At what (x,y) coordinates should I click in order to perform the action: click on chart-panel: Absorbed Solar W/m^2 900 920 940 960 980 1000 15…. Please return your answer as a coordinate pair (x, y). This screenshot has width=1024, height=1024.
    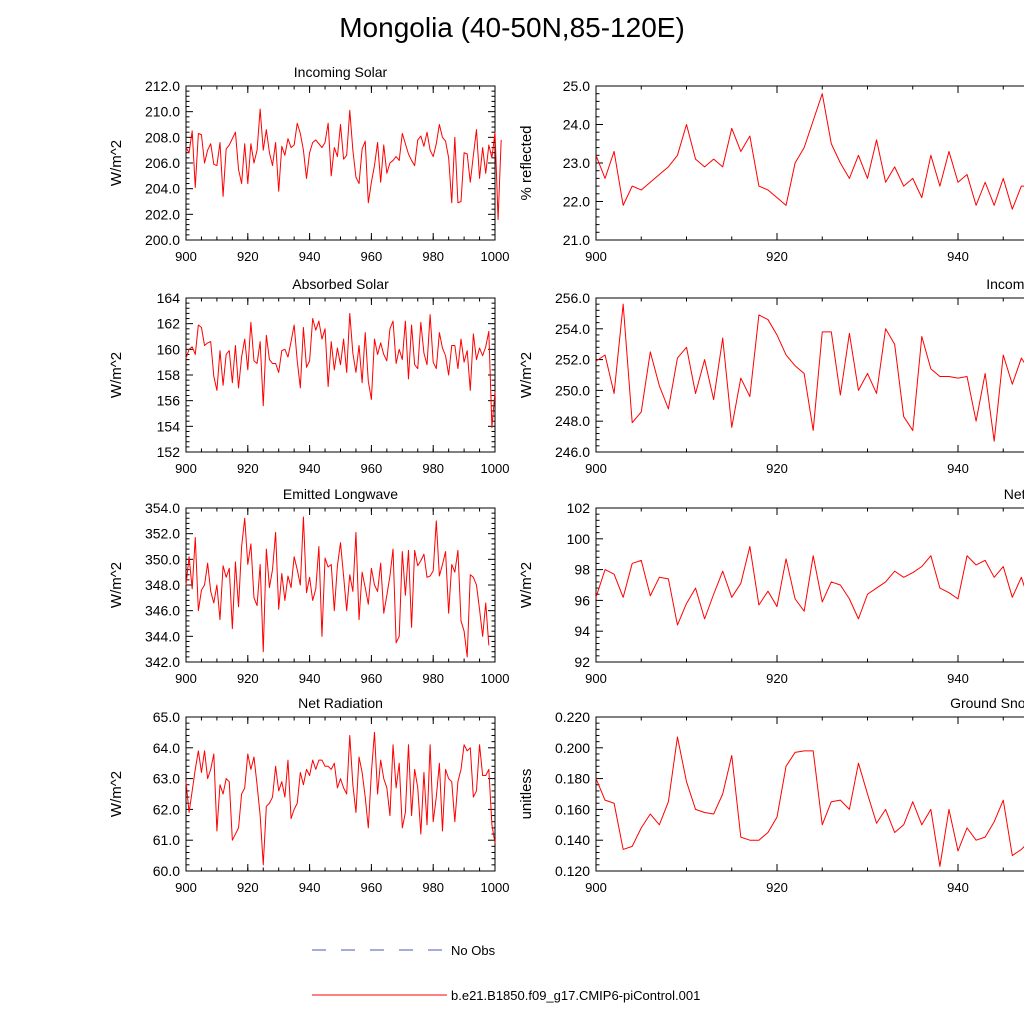
    Looking at the image, I should click on (308, 376).